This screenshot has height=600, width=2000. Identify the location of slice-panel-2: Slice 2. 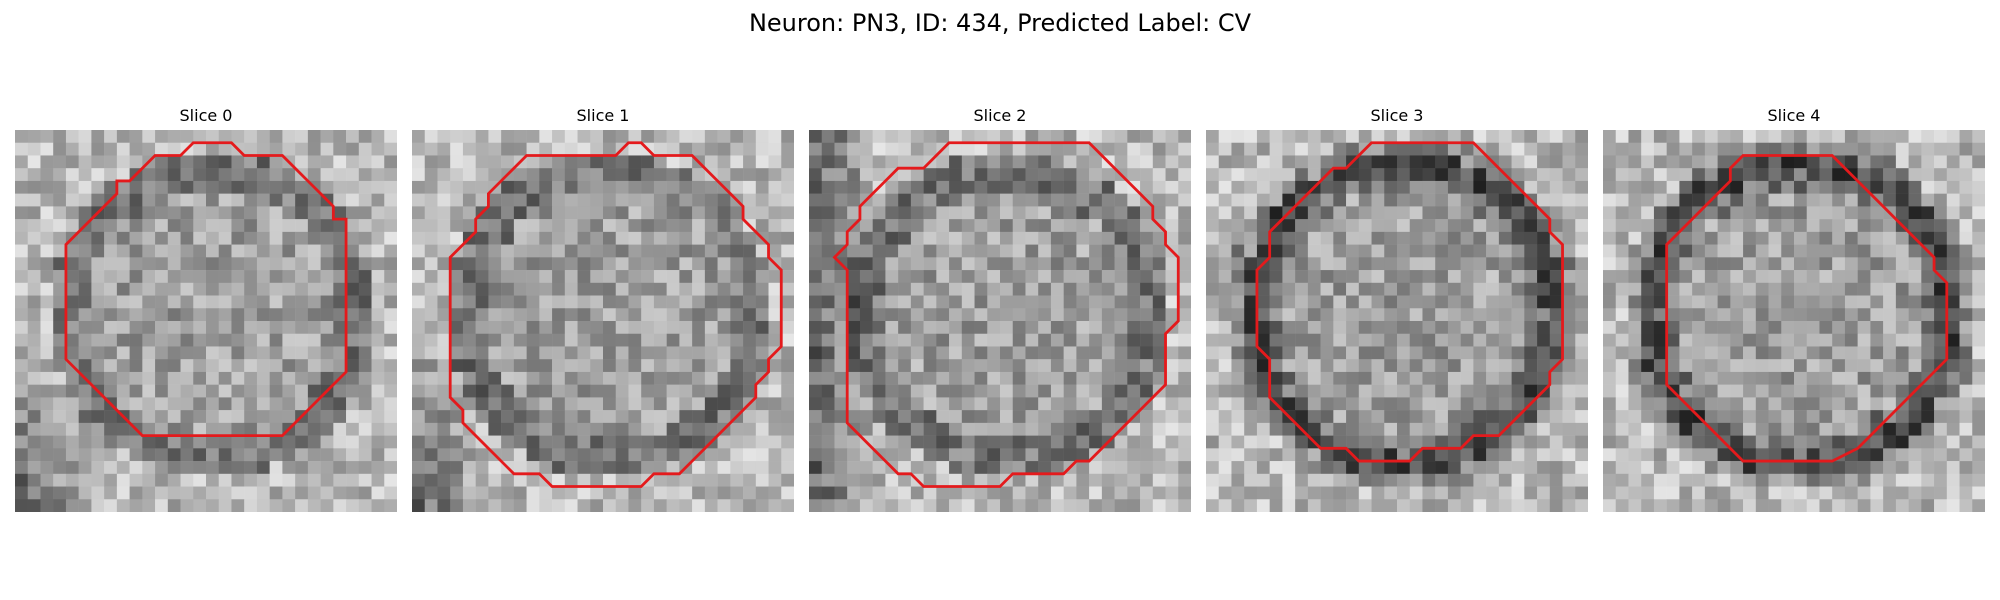
(1000, 309).